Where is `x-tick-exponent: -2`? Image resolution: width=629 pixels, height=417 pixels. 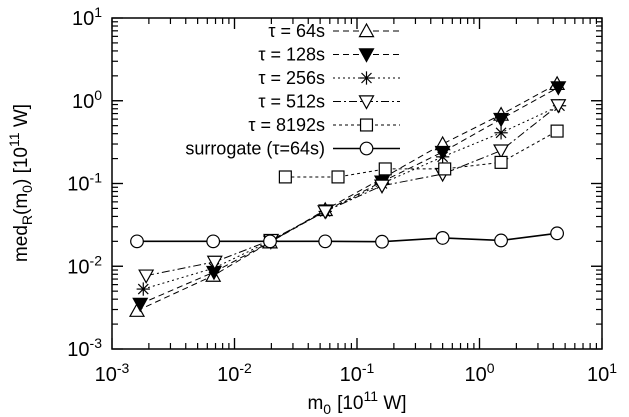 x-tick-exponent: -2 is located at coordinates (245, 368).